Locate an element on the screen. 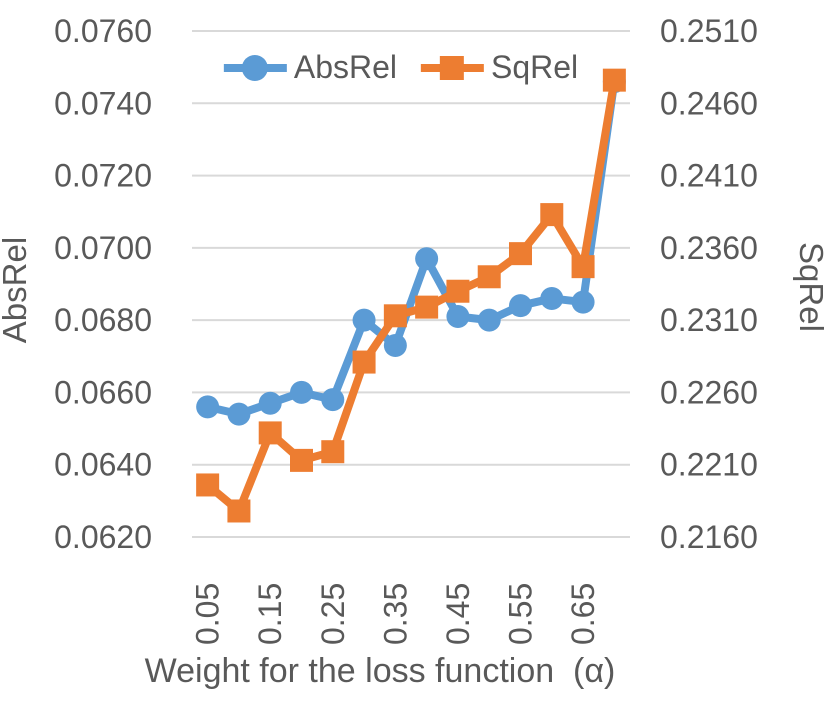 The height and width of the screenshot is (709, 831). right-axis-tick-label: 0.2460 is located at coordinates (709, 103).